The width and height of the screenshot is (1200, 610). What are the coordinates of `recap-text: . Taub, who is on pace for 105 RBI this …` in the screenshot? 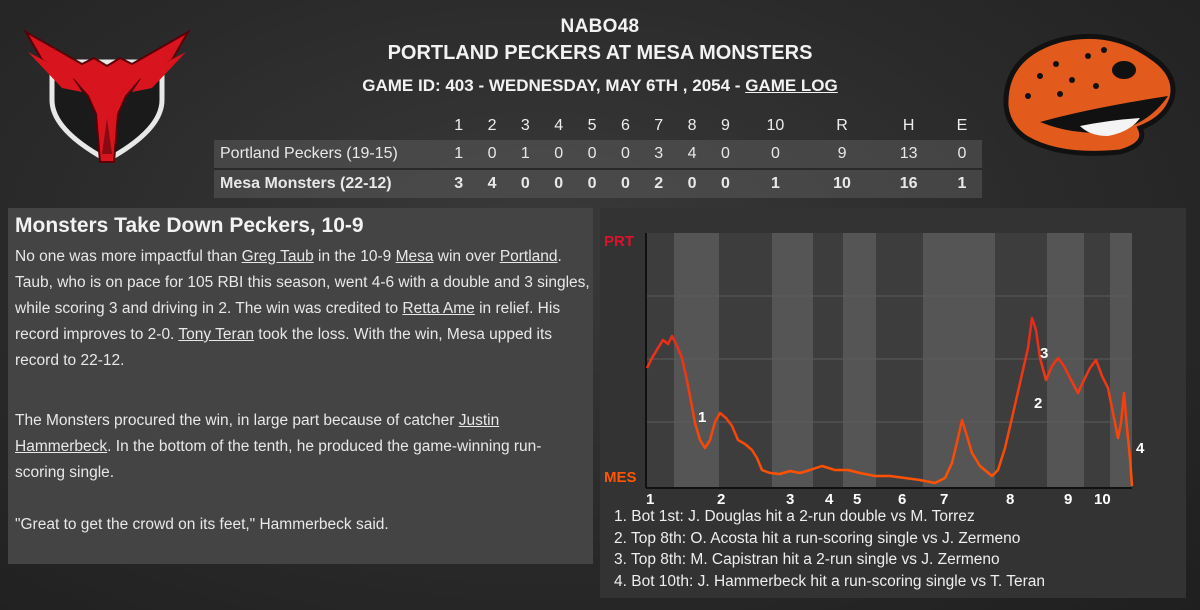 It's located at (302, 282).